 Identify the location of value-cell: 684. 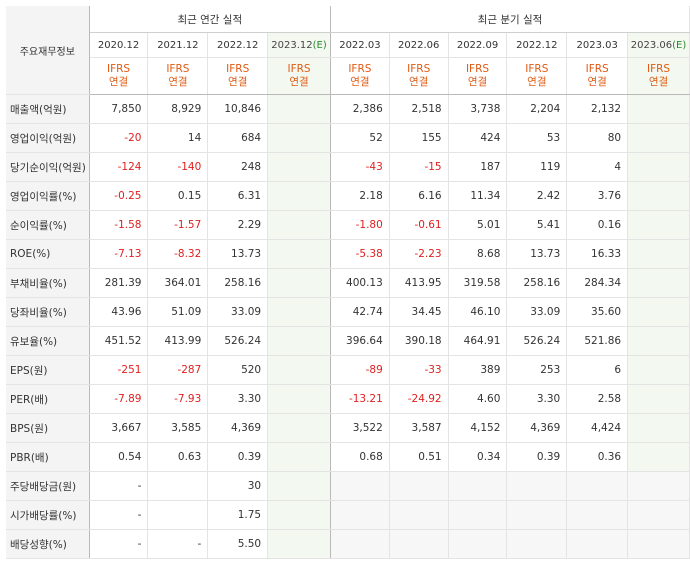
(238, 138).